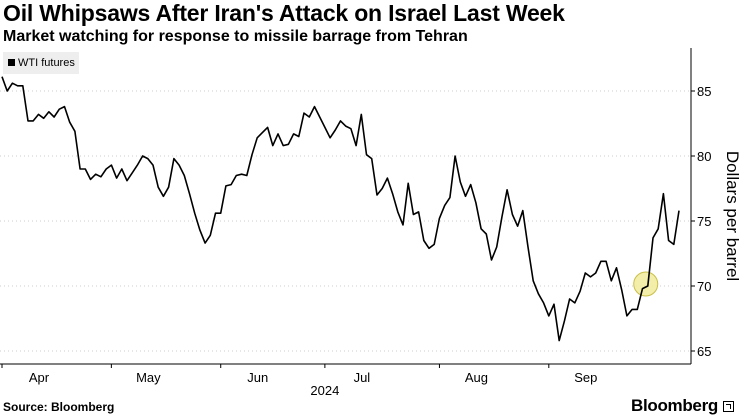 Image resolution: width=740 pixels, height=416 pixels. Describe the element at coordinates (324, 390) in the screenshot. I see `x-axis-year-label: 2024` at that location.